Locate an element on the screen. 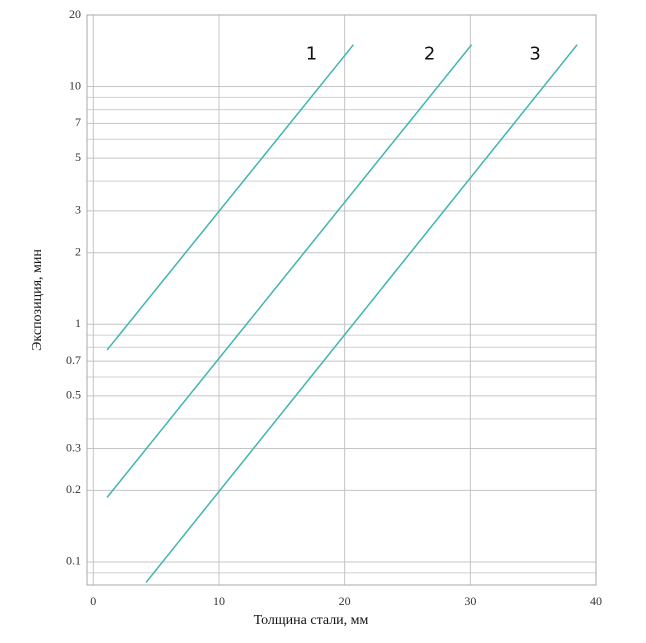 This screenshot has width=646, height=643. y-tick-label: 3 is located at coordinates (78, 210).